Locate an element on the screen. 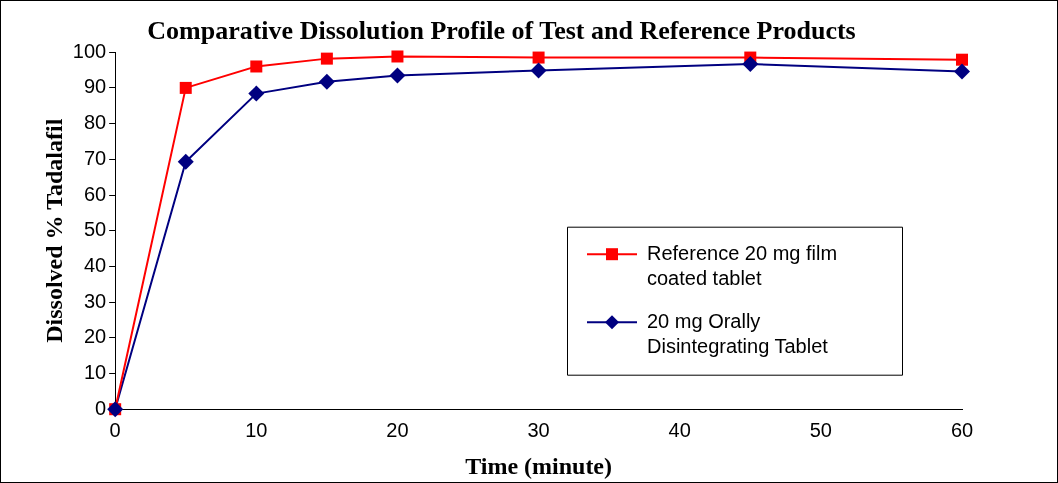  x-tick-label: 60 is located at coordinates (962, 429).